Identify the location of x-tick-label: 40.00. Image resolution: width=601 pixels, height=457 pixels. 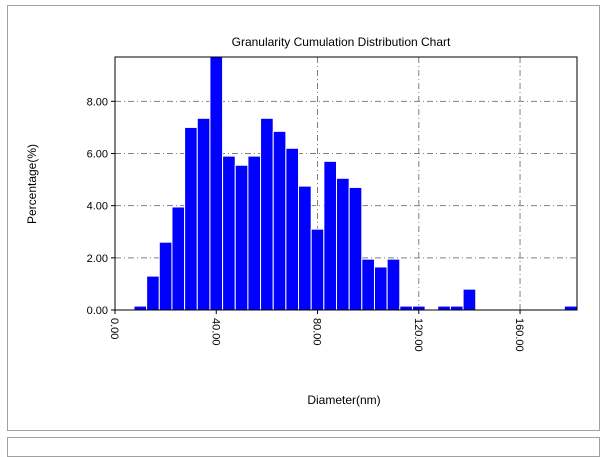
(215, 332).